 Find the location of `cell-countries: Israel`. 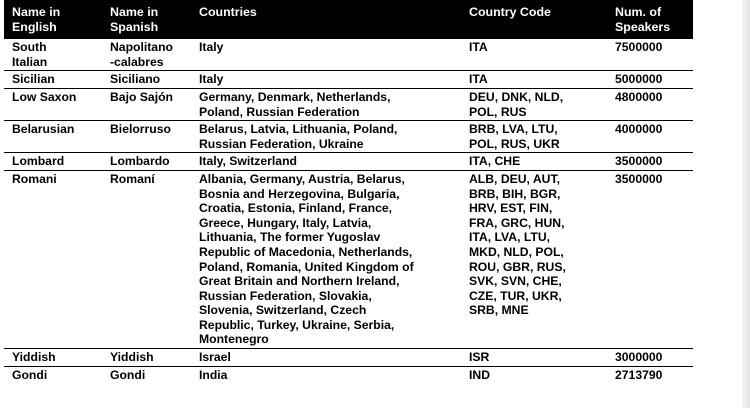

cell-countries: Israel is located at coordinates (326, 357).